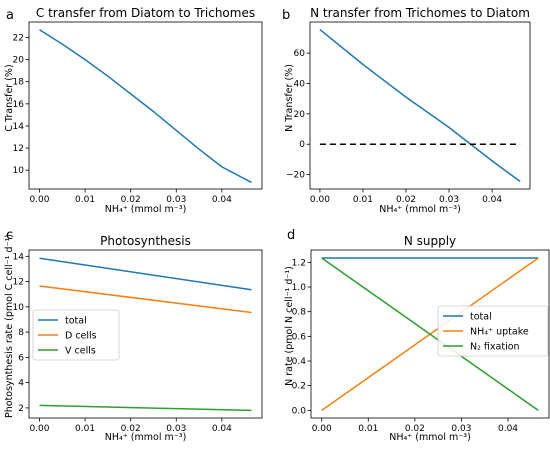 This screenshot has height=449, width=550. Describe the element at coordinates (289, 98) in the screenshot. I see `panel-b-ylabel: N Transfer (%)` at that location.